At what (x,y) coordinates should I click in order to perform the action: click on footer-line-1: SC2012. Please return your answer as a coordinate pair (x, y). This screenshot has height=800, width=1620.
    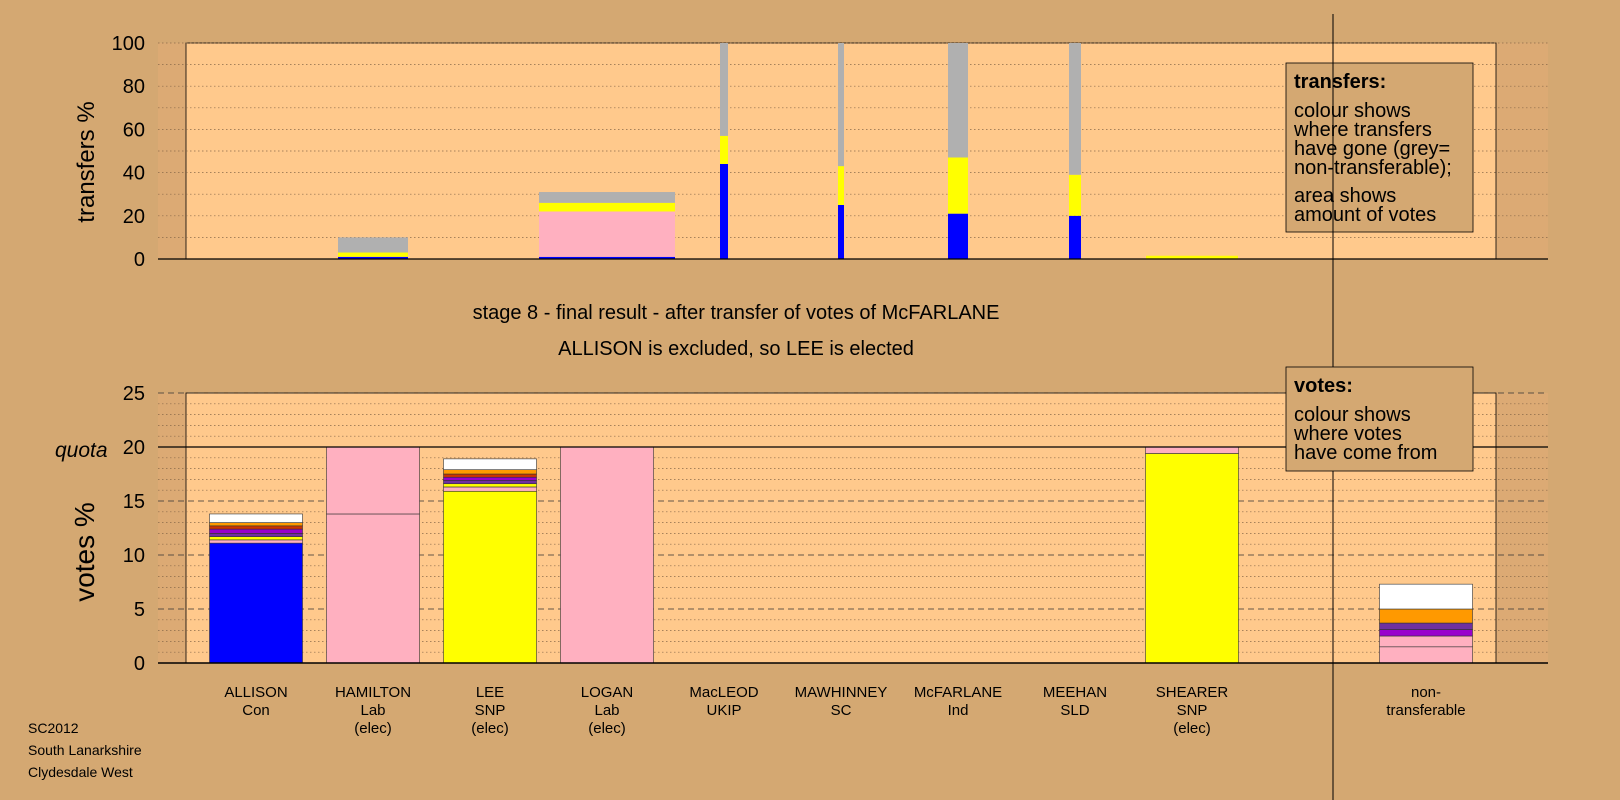
    Looking at the image, I should click on (53, 728).